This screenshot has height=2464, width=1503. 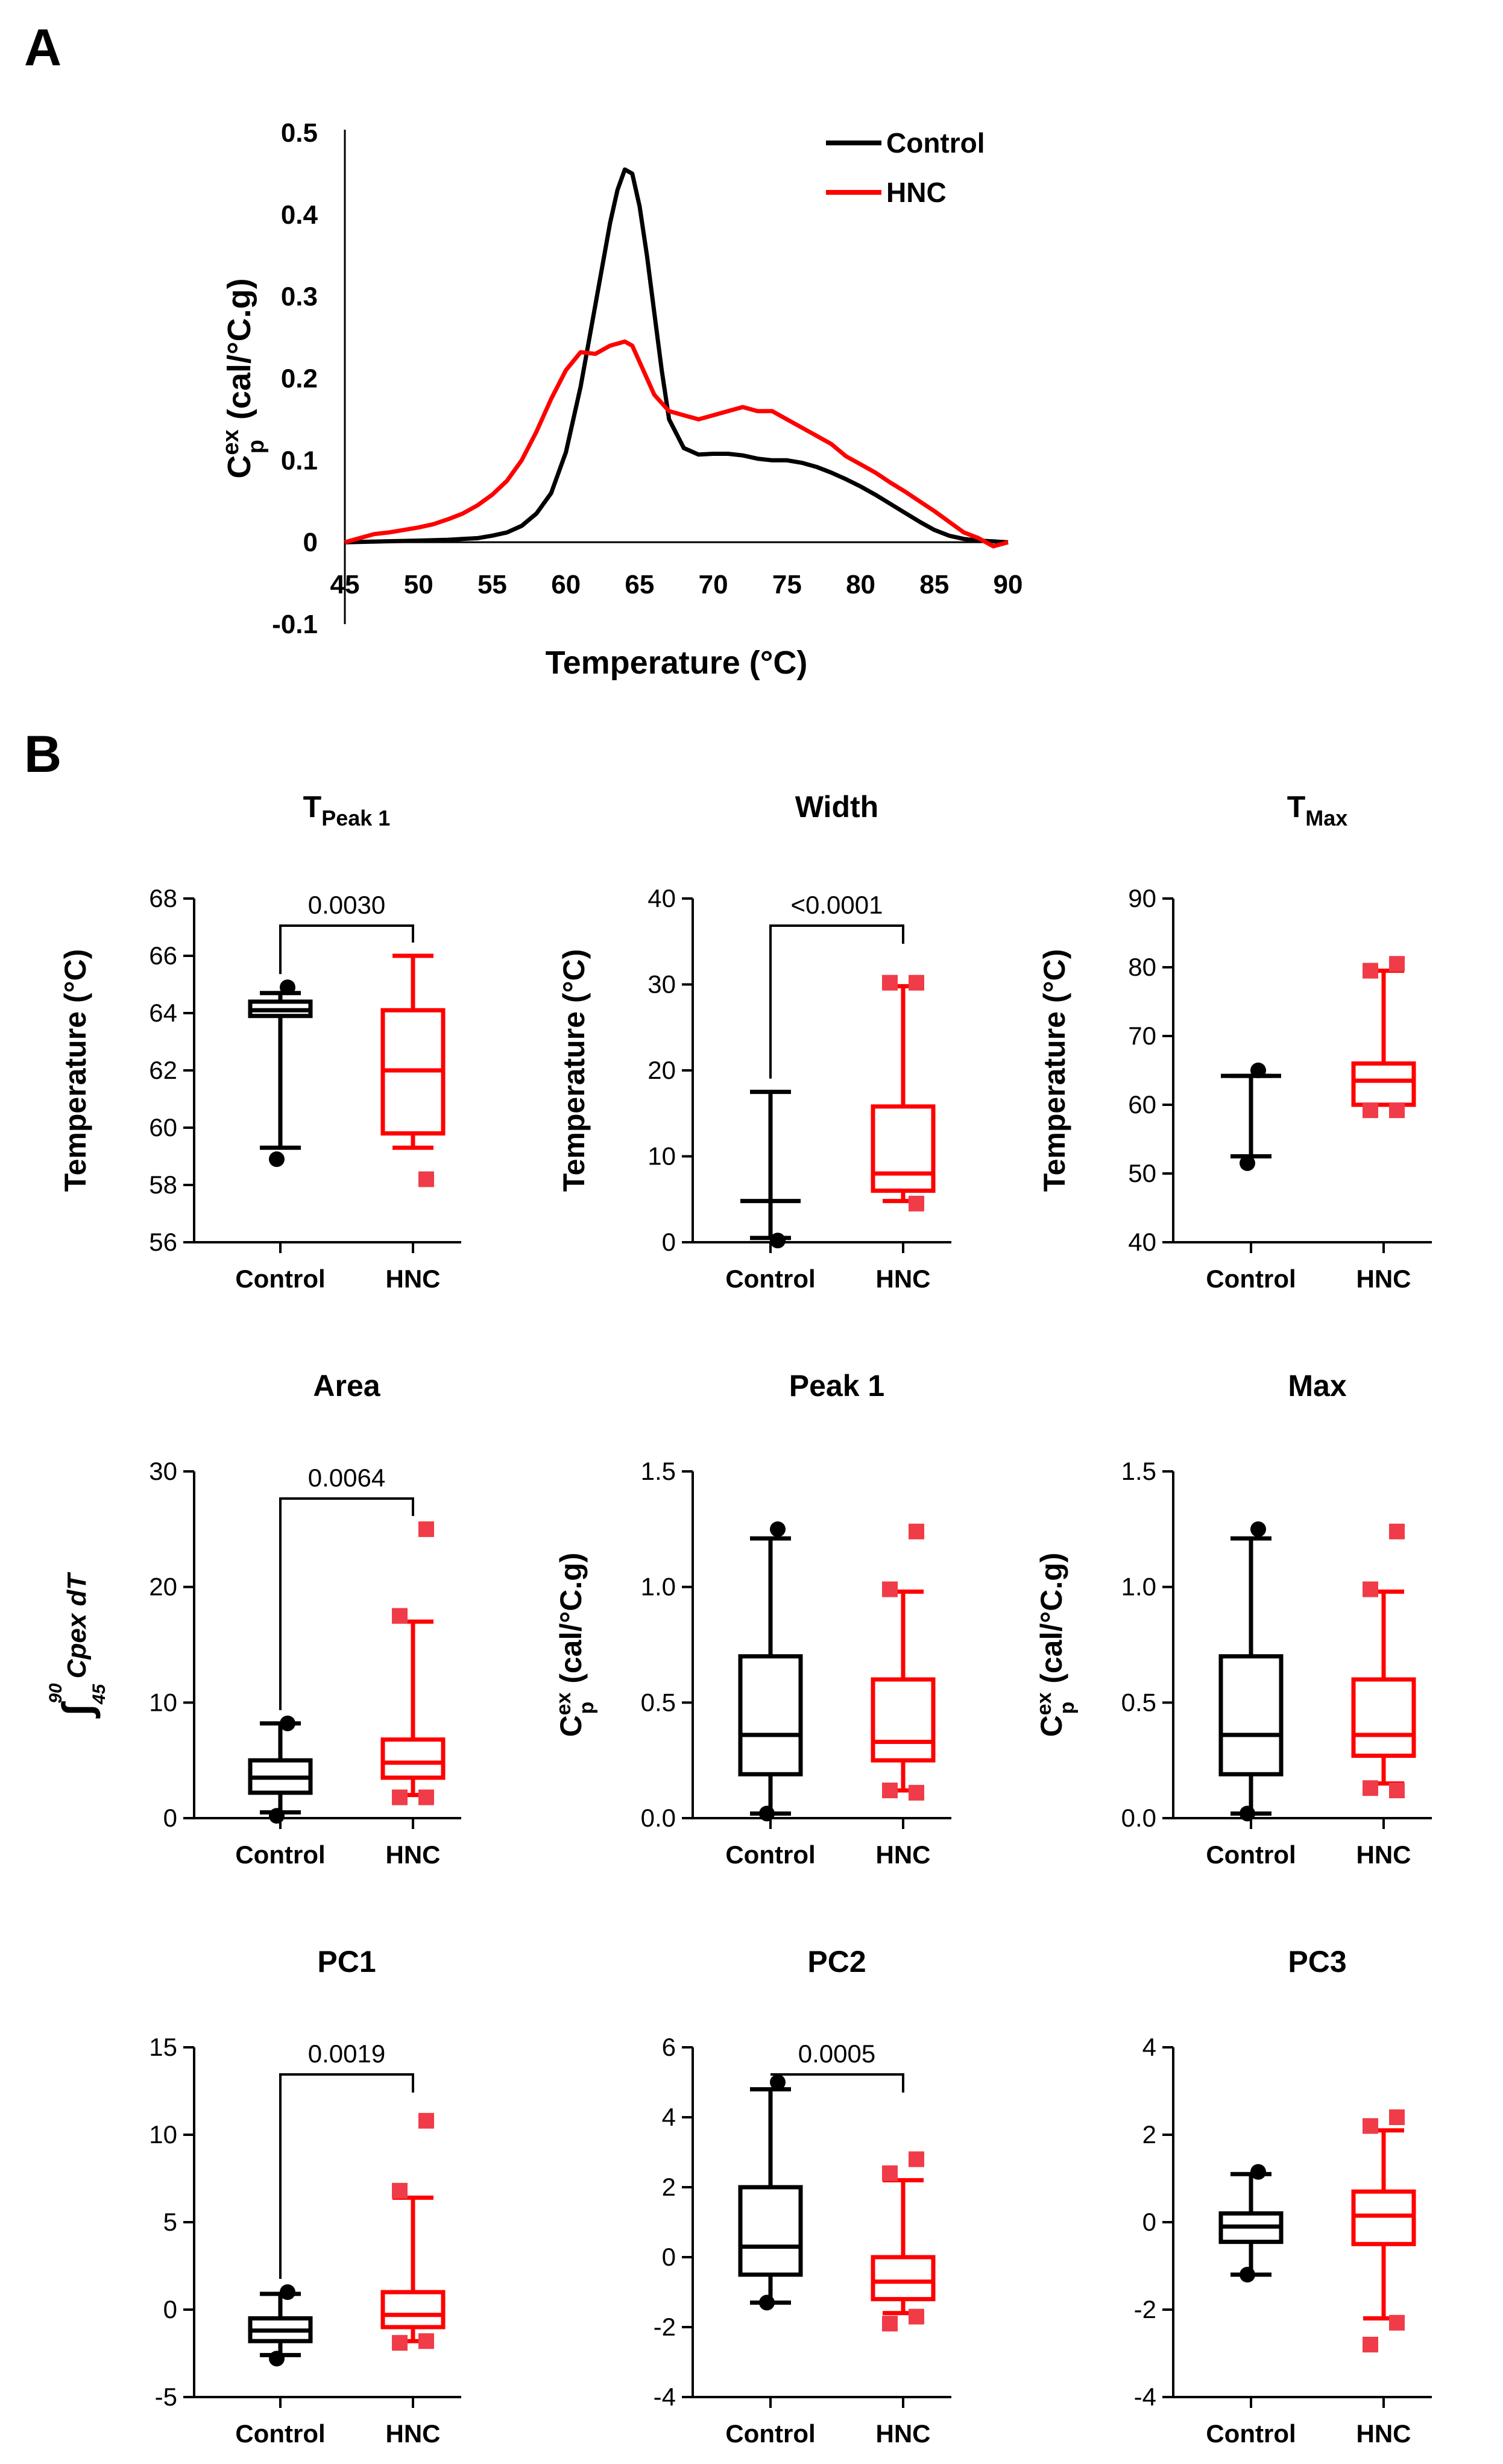 I want to click on y-tick-label: 2, so click(x=1149, y=2134).